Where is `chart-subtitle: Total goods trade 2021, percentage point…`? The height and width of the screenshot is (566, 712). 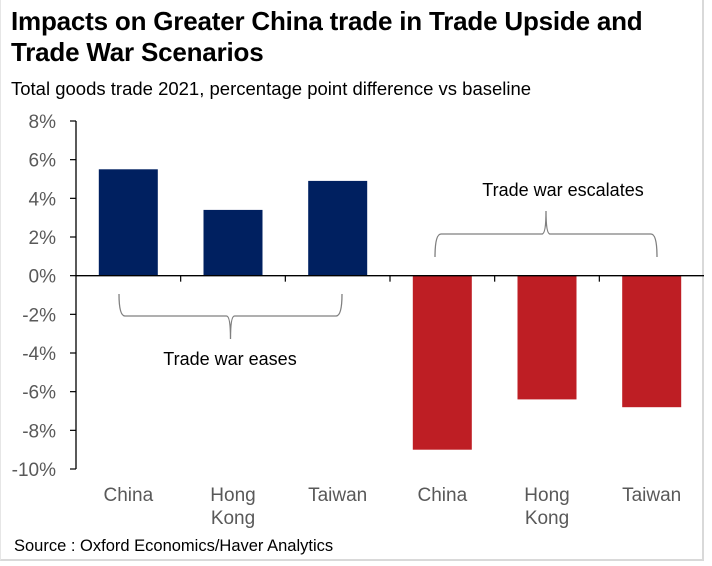
chart-subtitle: Total goods trade 2021, percentage point… is located at coordinates (271, 88).